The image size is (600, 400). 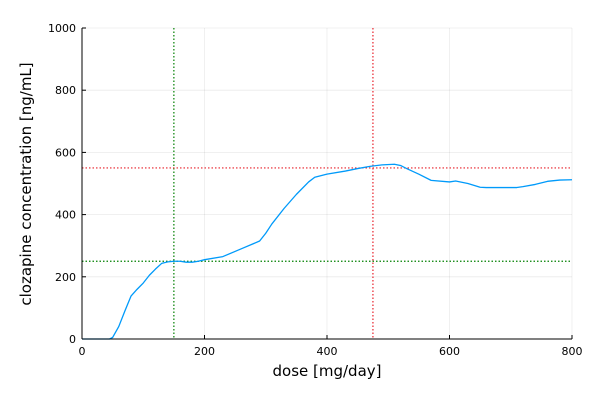 I want to click on y-tick-label: 600, so click(x=65, y=152).